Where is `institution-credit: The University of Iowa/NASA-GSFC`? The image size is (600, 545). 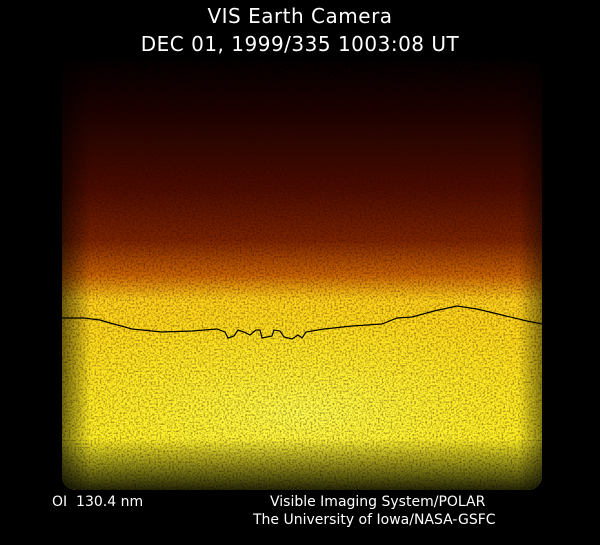
institution-credit: The University of Iowa/NASA-GSFC is located at coordinates (374, 520).